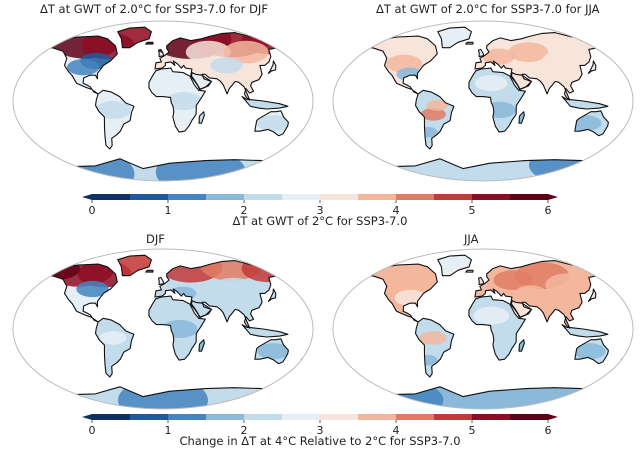 This screenshot has width=640, height=455. Describe the element at coordinates (154, 9) in the screenshot. I see `panel-title-top-djf: ΔT at GWT of 2.0°C for SSP3-7.0 for DJF` at that location.